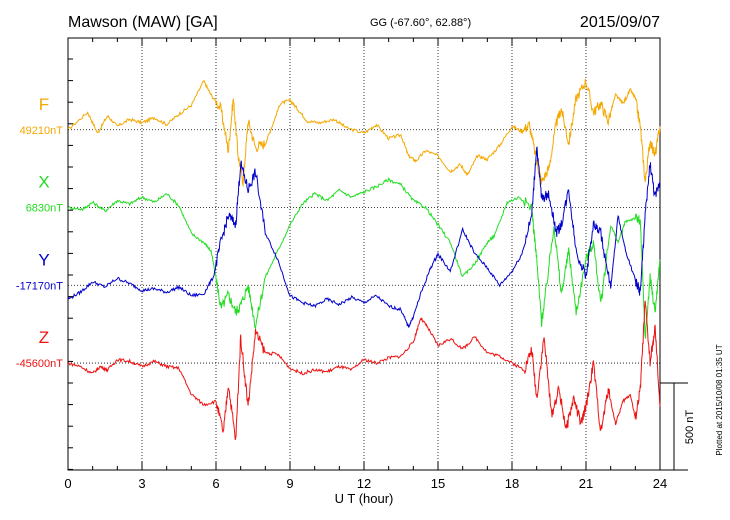 The width and height of the screenshot is (730, 520). What do you see at coordinates (39, 364) in the screenshot?
I see `series-baseline-z: -45600nT` at bounding box center [39, 364].